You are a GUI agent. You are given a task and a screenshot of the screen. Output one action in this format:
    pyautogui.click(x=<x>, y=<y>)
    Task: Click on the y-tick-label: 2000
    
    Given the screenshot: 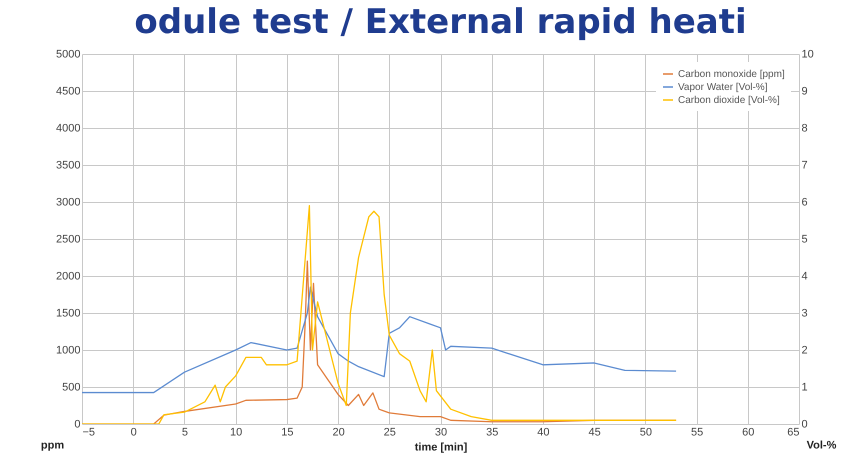 What is the action you would take?
    pyautogui.click(x=68, y=276)
    